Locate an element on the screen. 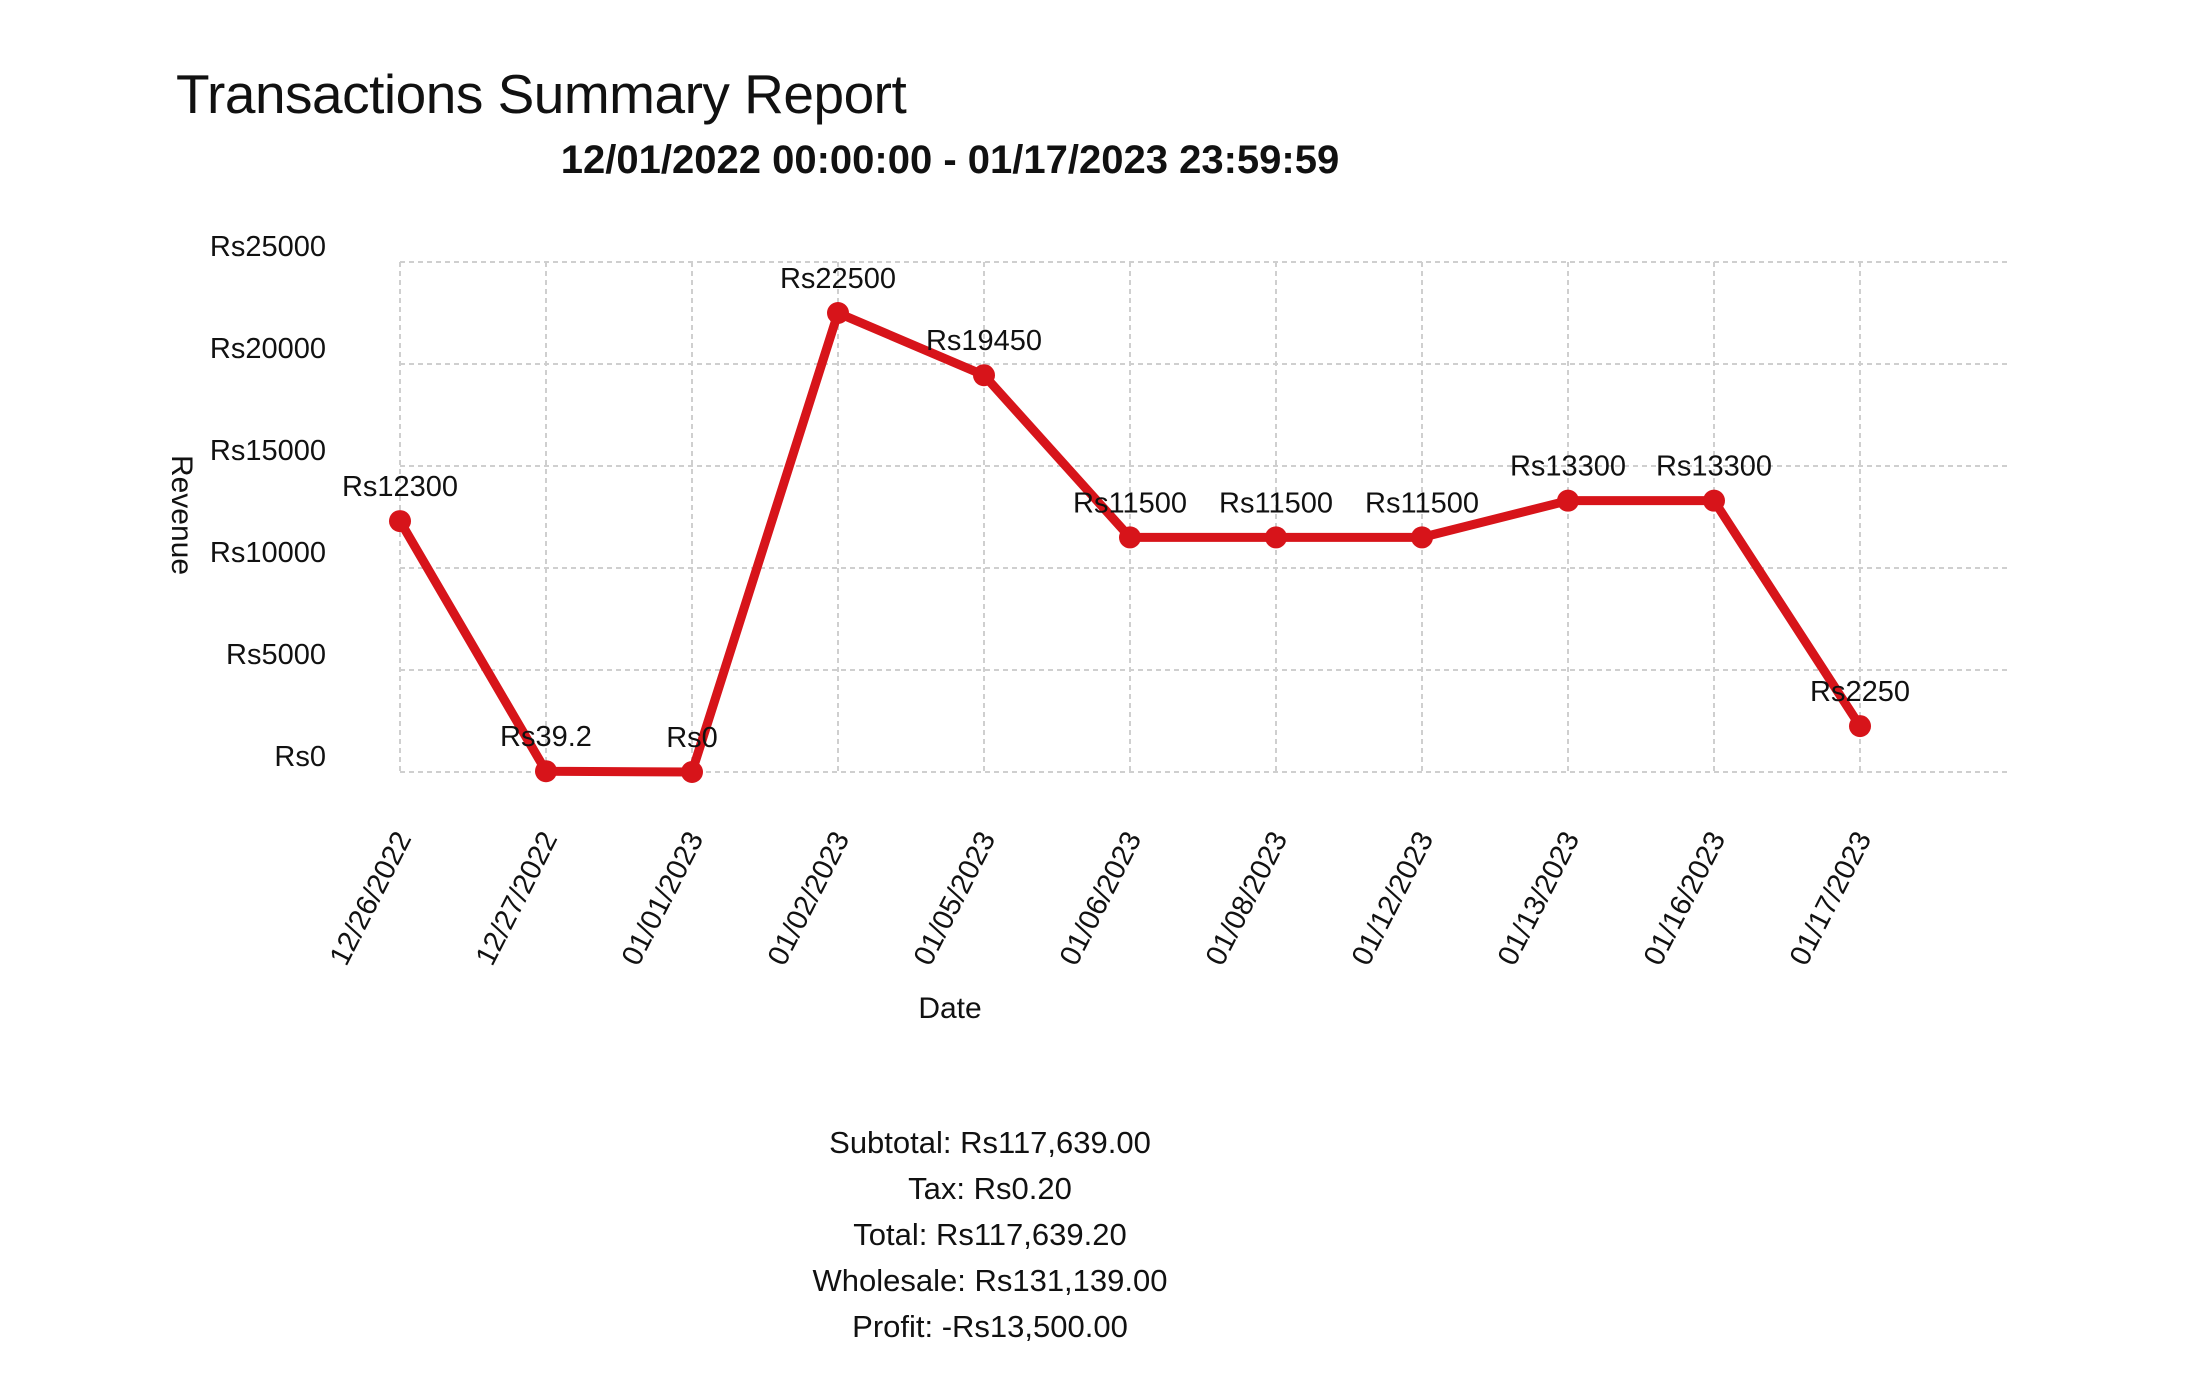 The width and height of the screenshot is (2187, 1390). x-axis-title: Date is located at coordinates (949, 1008).